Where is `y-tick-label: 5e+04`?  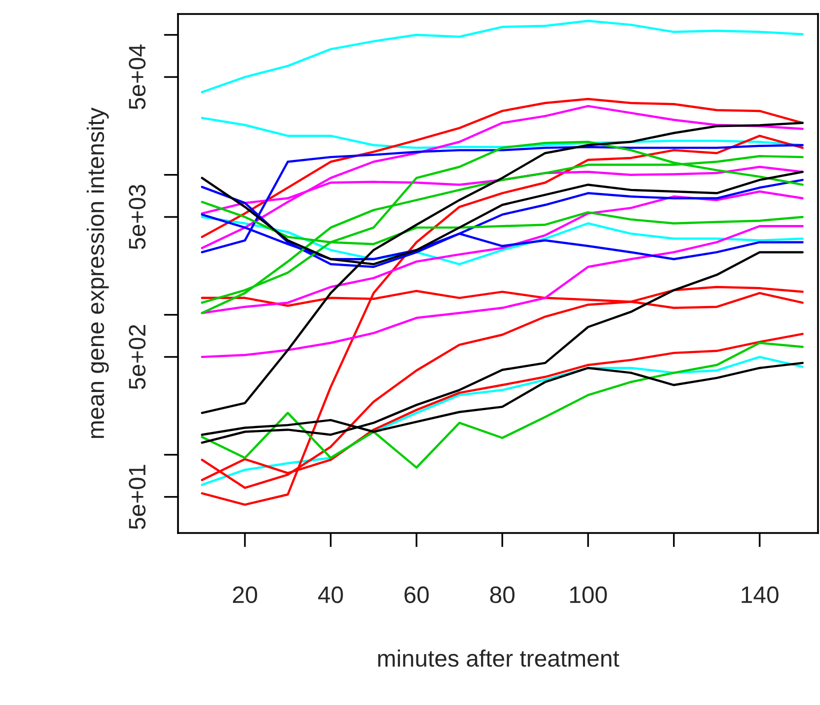
y-tick-label: 5e+04 is located at coordinates (137, 77).